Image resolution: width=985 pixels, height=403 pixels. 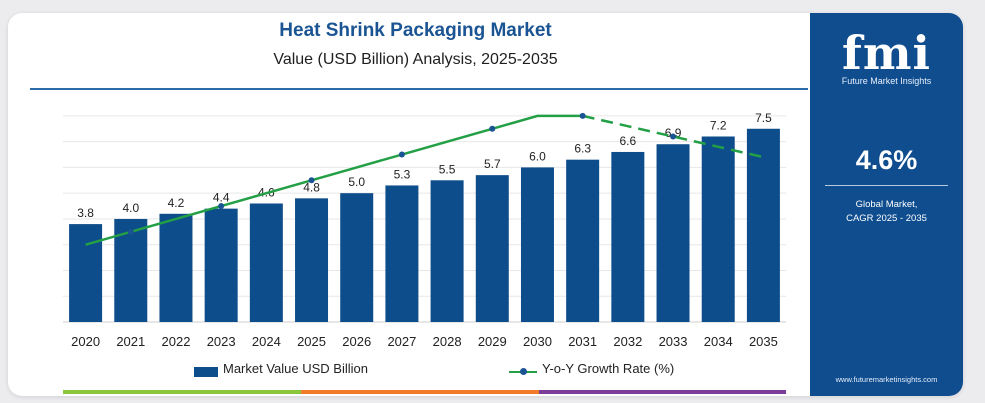 I want to click on growth-marker-2021, so click(x=130, y=231).